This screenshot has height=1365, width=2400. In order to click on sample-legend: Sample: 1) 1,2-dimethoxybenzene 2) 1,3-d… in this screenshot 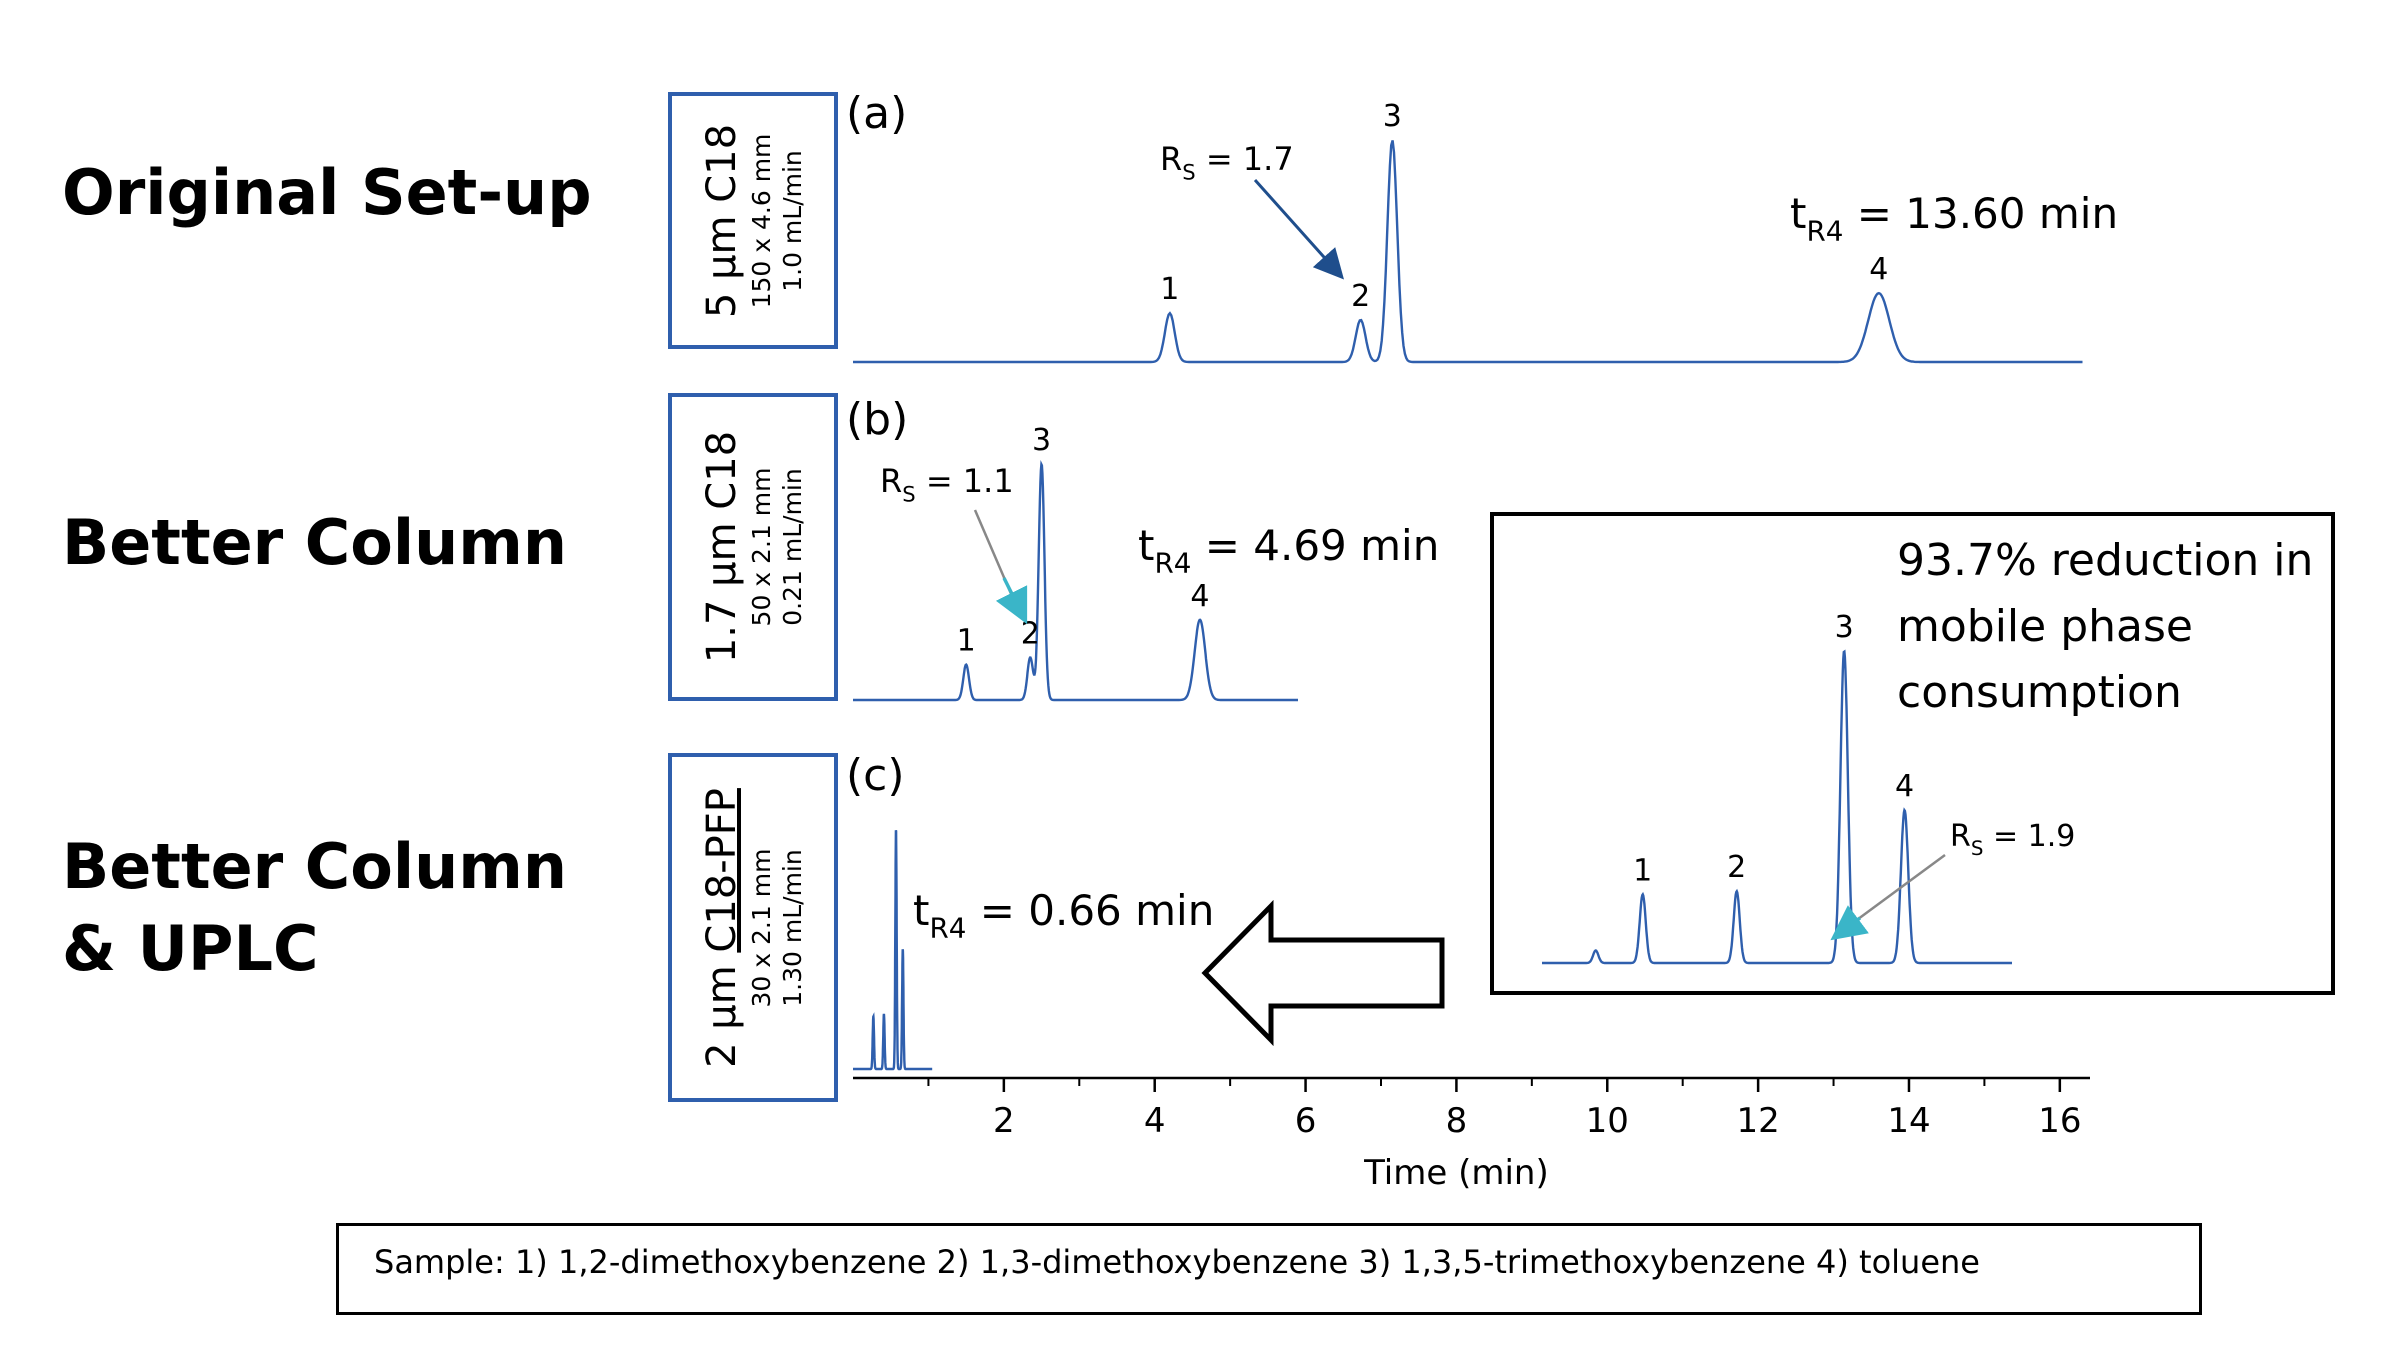, I will do `click(1177, 1262)`.